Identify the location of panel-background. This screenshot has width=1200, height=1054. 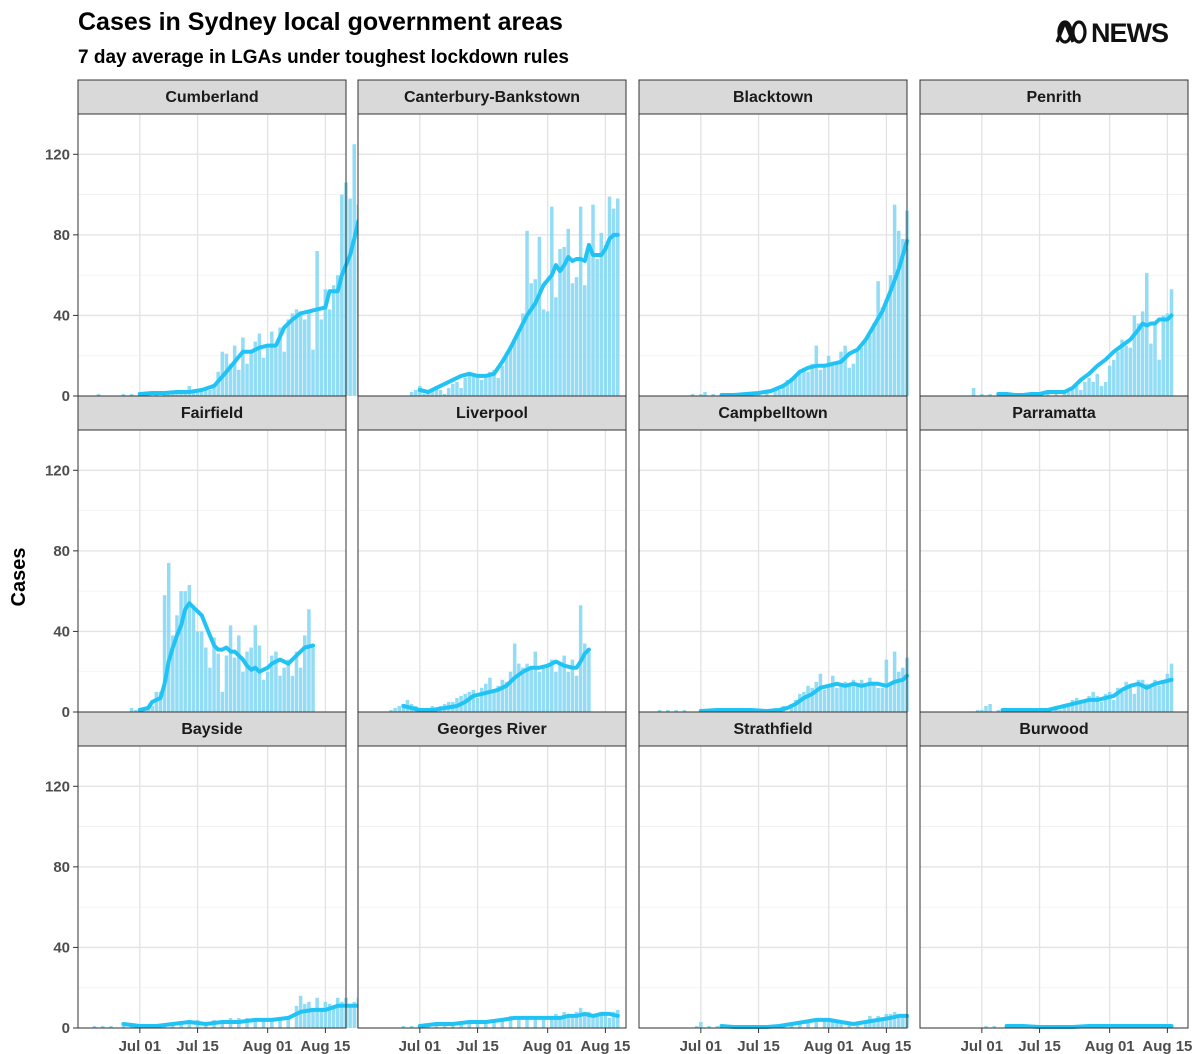
(773, 571).